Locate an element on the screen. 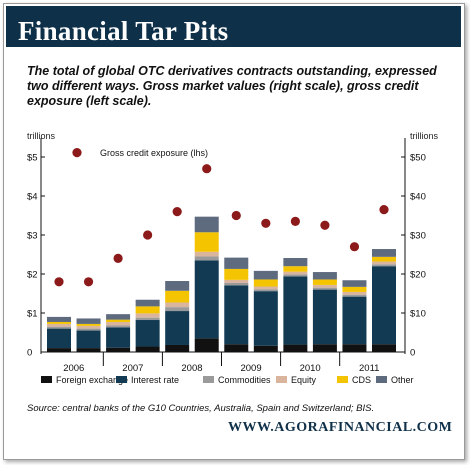 The width and height of the screenshot is (470, 465). left-axis-tick-label: $4 is located at coordinates (32, 197).